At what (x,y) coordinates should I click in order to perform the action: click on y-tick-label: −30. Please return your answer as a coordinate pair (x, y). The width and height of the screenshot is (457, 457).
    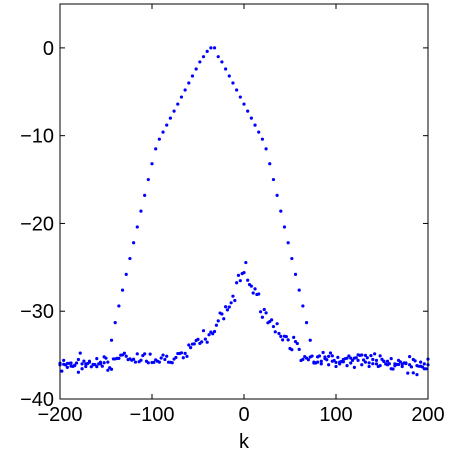
    Looking at the image, I should click on (37, 312).